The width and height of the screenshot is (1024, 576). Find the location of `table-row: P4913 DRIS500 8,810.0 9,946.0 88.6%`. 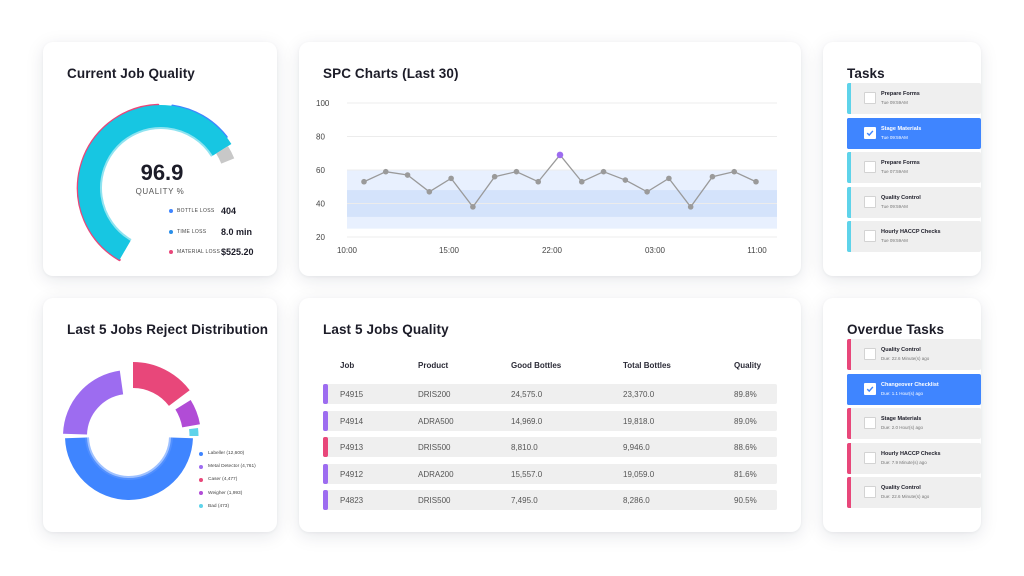

table-row: P4913 DRIS500 8,810.0 9,946.0 88.6% is located at coordinates (550, 447).